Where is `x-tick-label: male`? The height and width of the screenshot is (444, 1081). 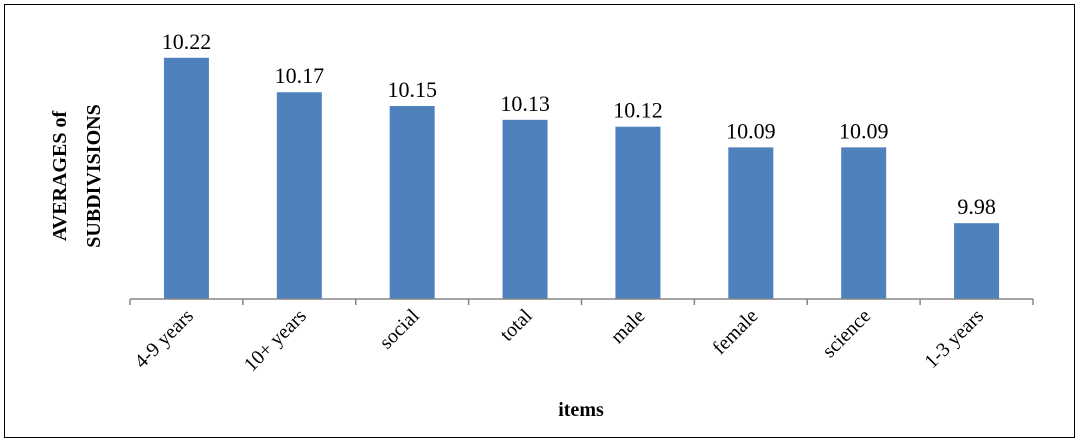 x-tick-label: male is located at coordinates (627, 326).